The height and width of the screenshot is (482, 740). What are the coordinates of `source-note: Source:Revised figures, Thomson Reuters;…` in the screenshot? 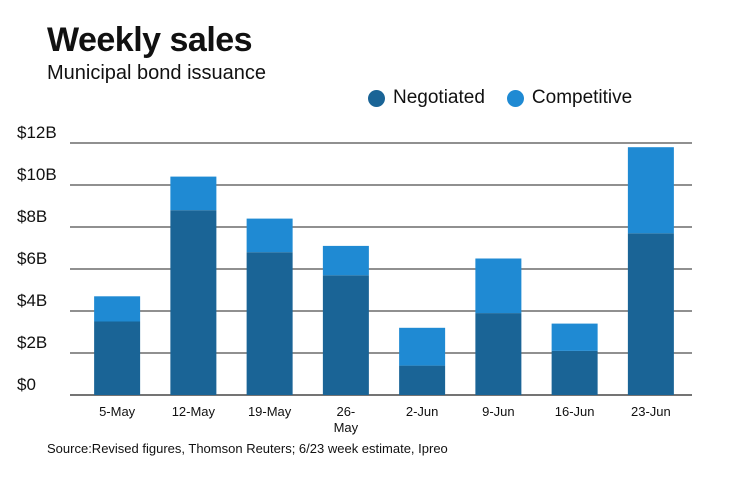 It's located at (247, 448).